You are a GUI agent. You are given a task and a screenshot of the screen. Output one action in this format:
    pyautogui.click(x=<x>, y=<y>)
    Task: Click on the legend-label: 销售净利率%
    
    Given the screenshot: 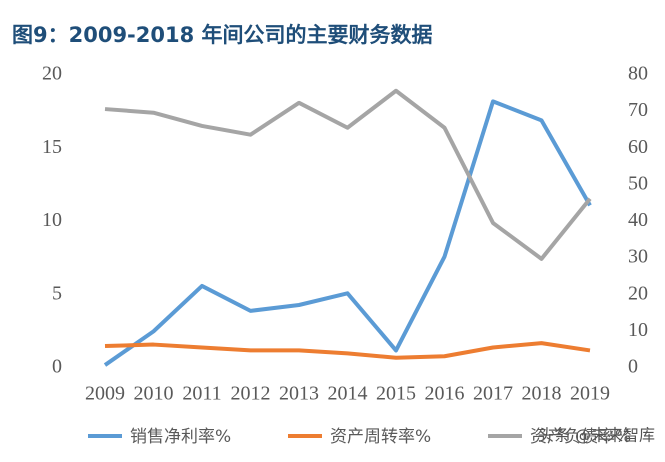 What is the action you would take?
    pyautogui.click(x=180, y=437)
    